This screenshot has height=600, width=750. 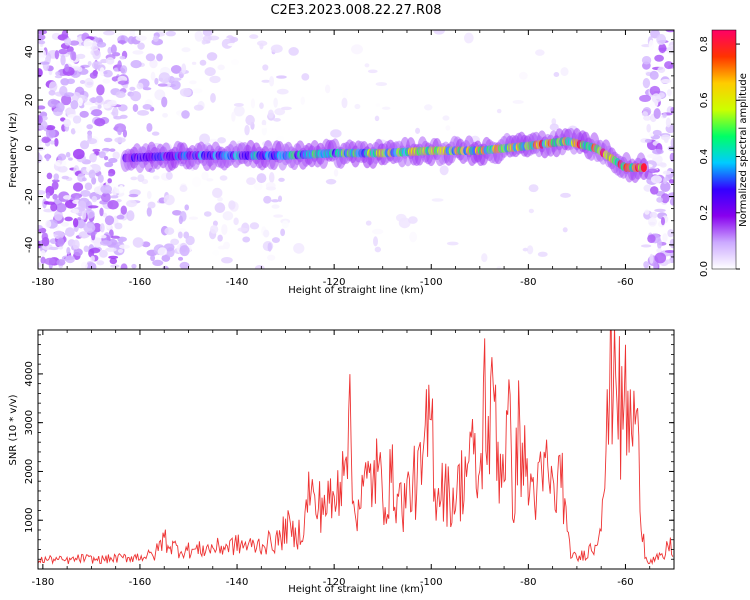 I want to click on x-tick-label: -160, so click(x=140, y=582).